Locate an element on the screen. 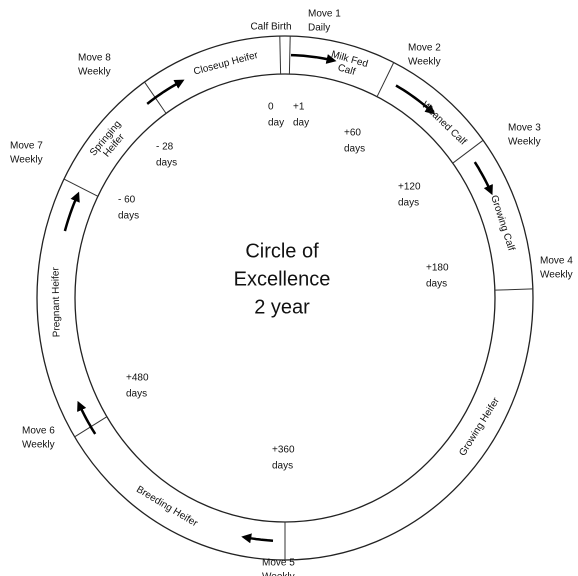 The height and width of the screenshot is (576, 578). stage-label: Breeding Heifer is located at coordinates (167, 507).